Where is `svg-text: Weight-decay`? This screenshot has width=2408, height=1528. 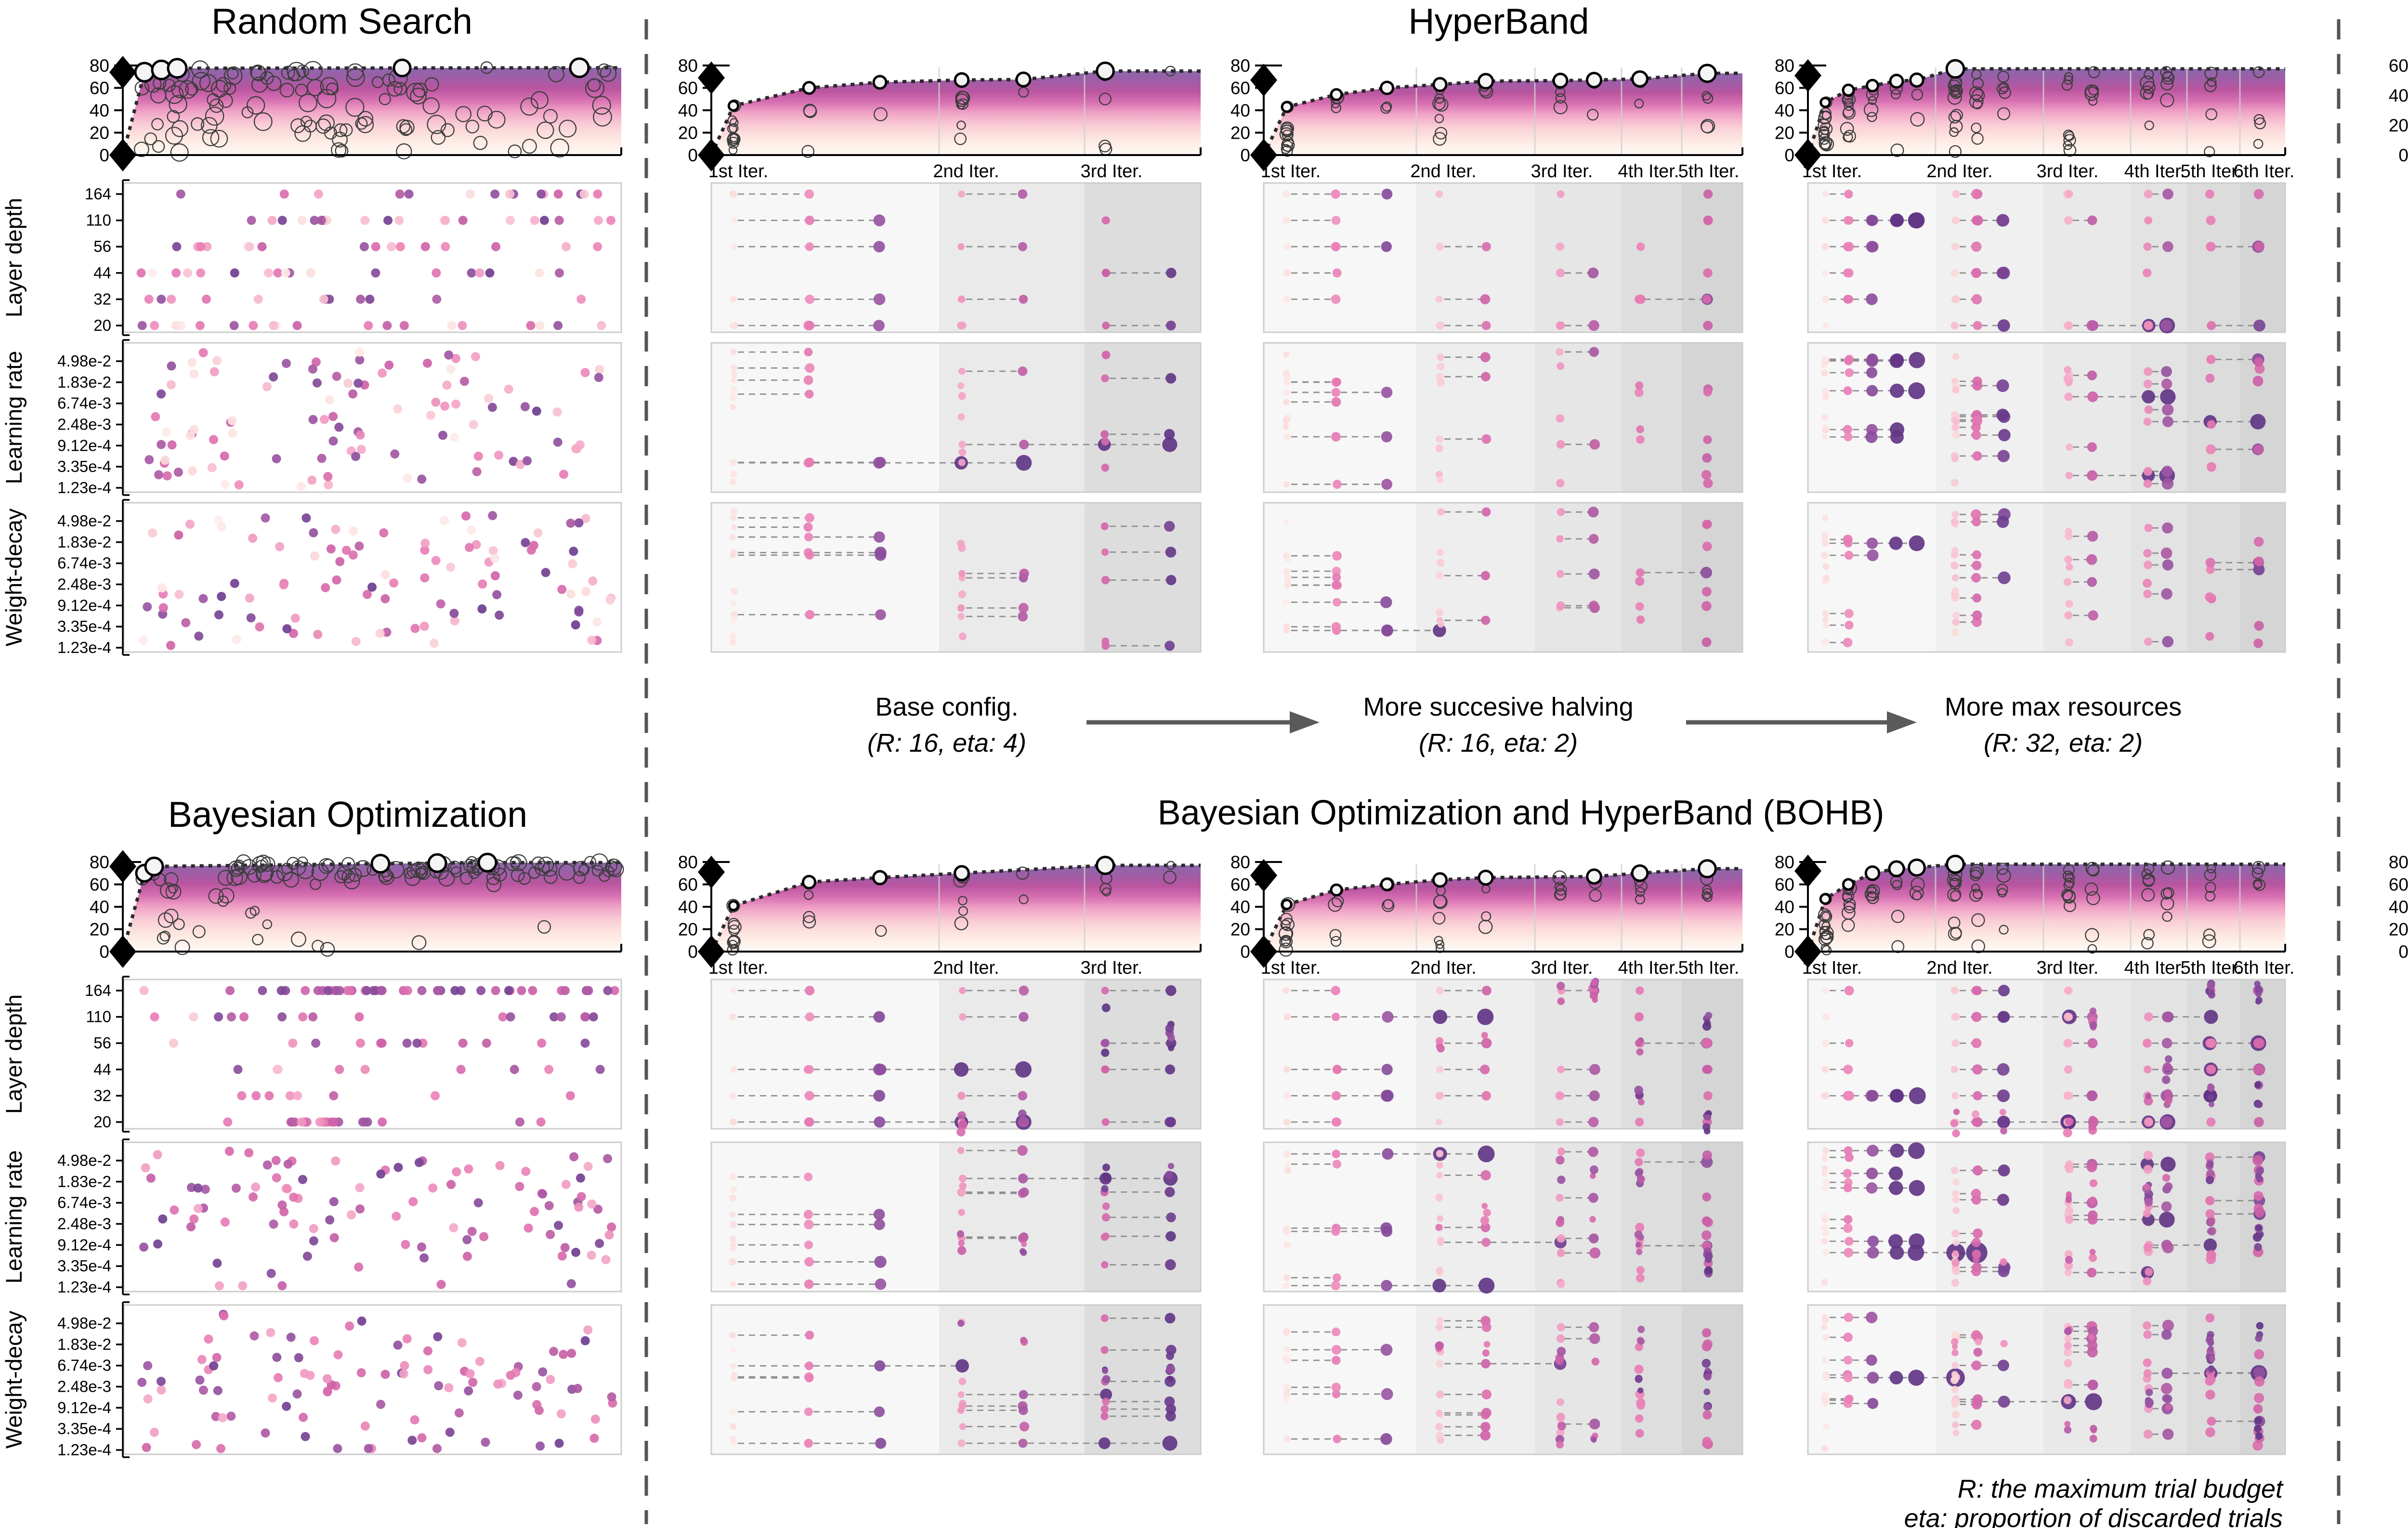
svg-text: Weight-decay is located at coordinates (13, 1379).